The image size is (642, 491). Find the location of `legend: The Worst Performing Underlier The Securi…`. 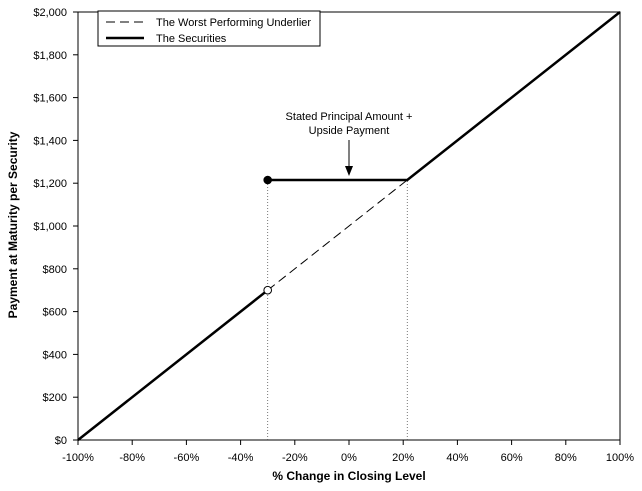

legend: The Worst Performing Underlier The Securi… is located at coordinates (209, 28).